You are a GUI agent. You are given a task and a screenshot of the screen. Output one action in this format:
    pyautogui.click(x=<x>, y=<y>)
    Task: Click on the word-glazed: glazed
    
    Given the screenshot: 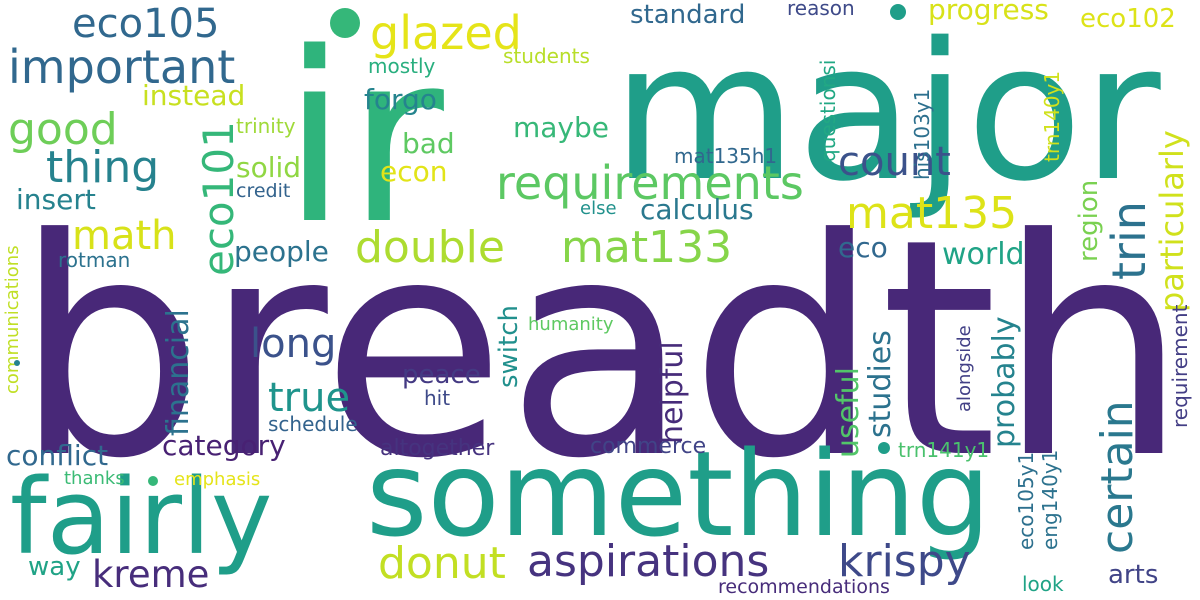 What is the action you would take?
    pyautogui.click(x=446, y=33)
    